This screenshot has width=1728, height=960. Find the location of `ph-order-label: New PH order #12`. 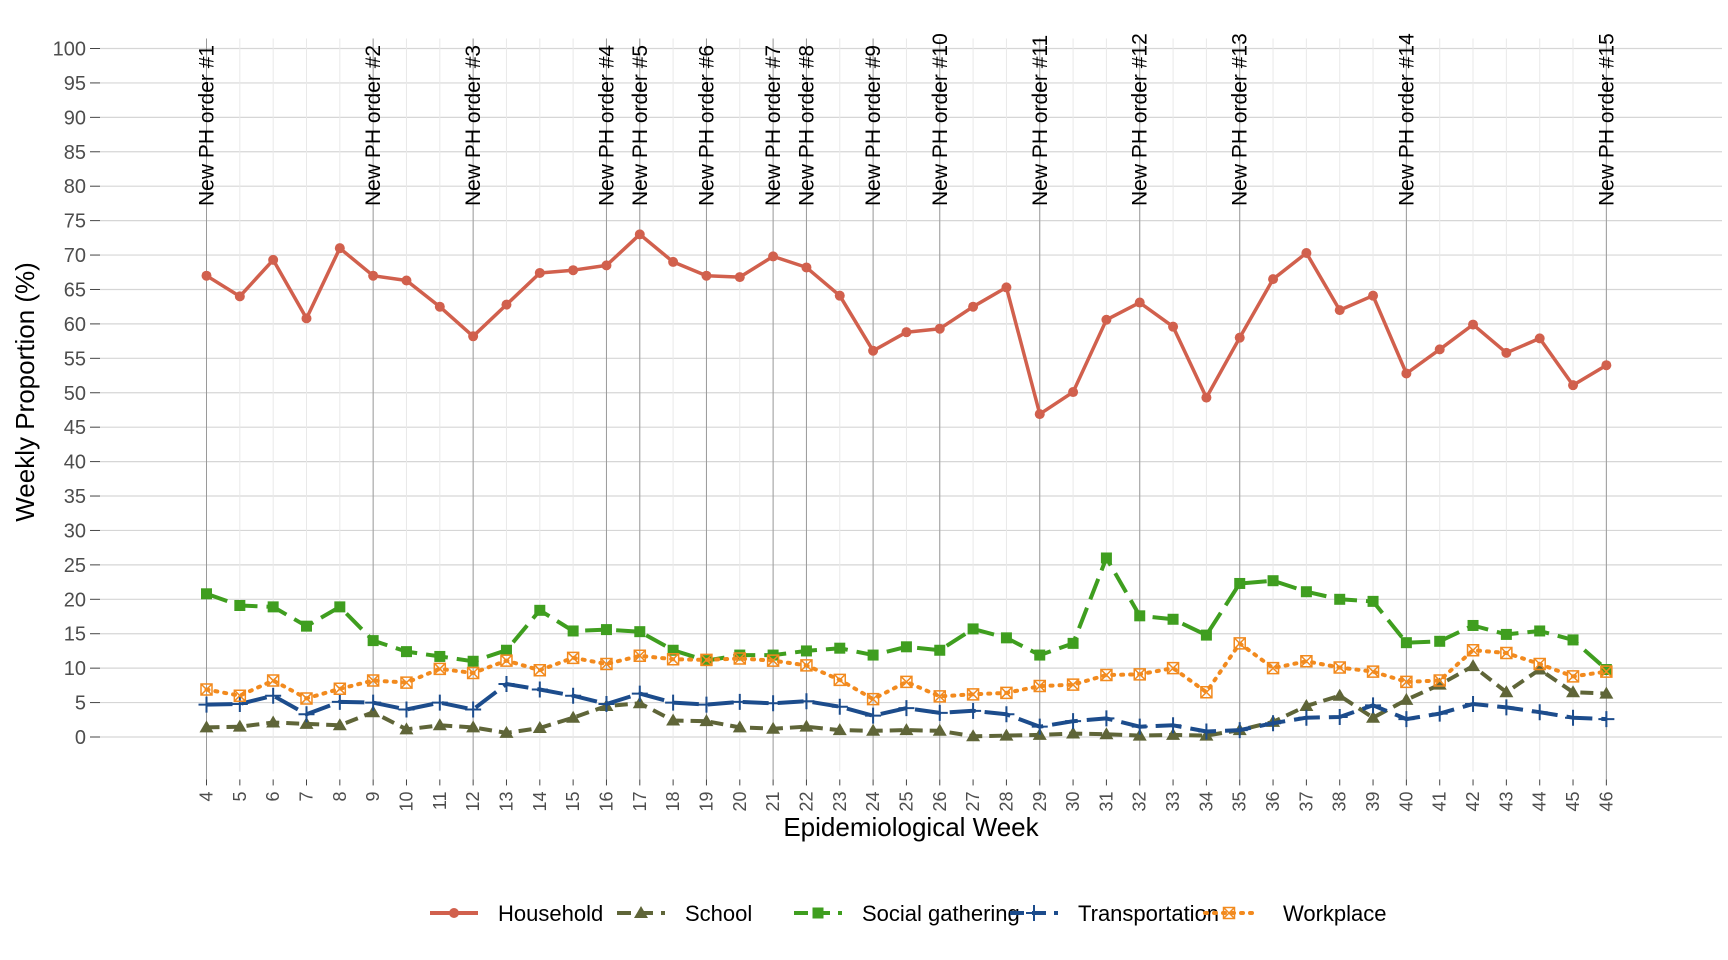

ph-order-label: New PH order #12 is located at coordinates (1140, 119).